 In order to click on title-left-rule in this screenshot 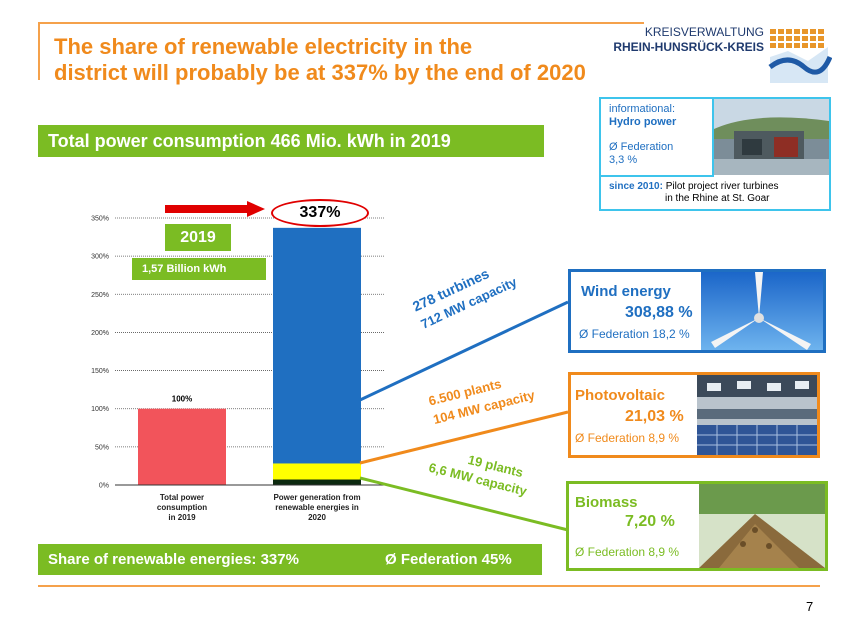, I will do `click(39, 51)`.